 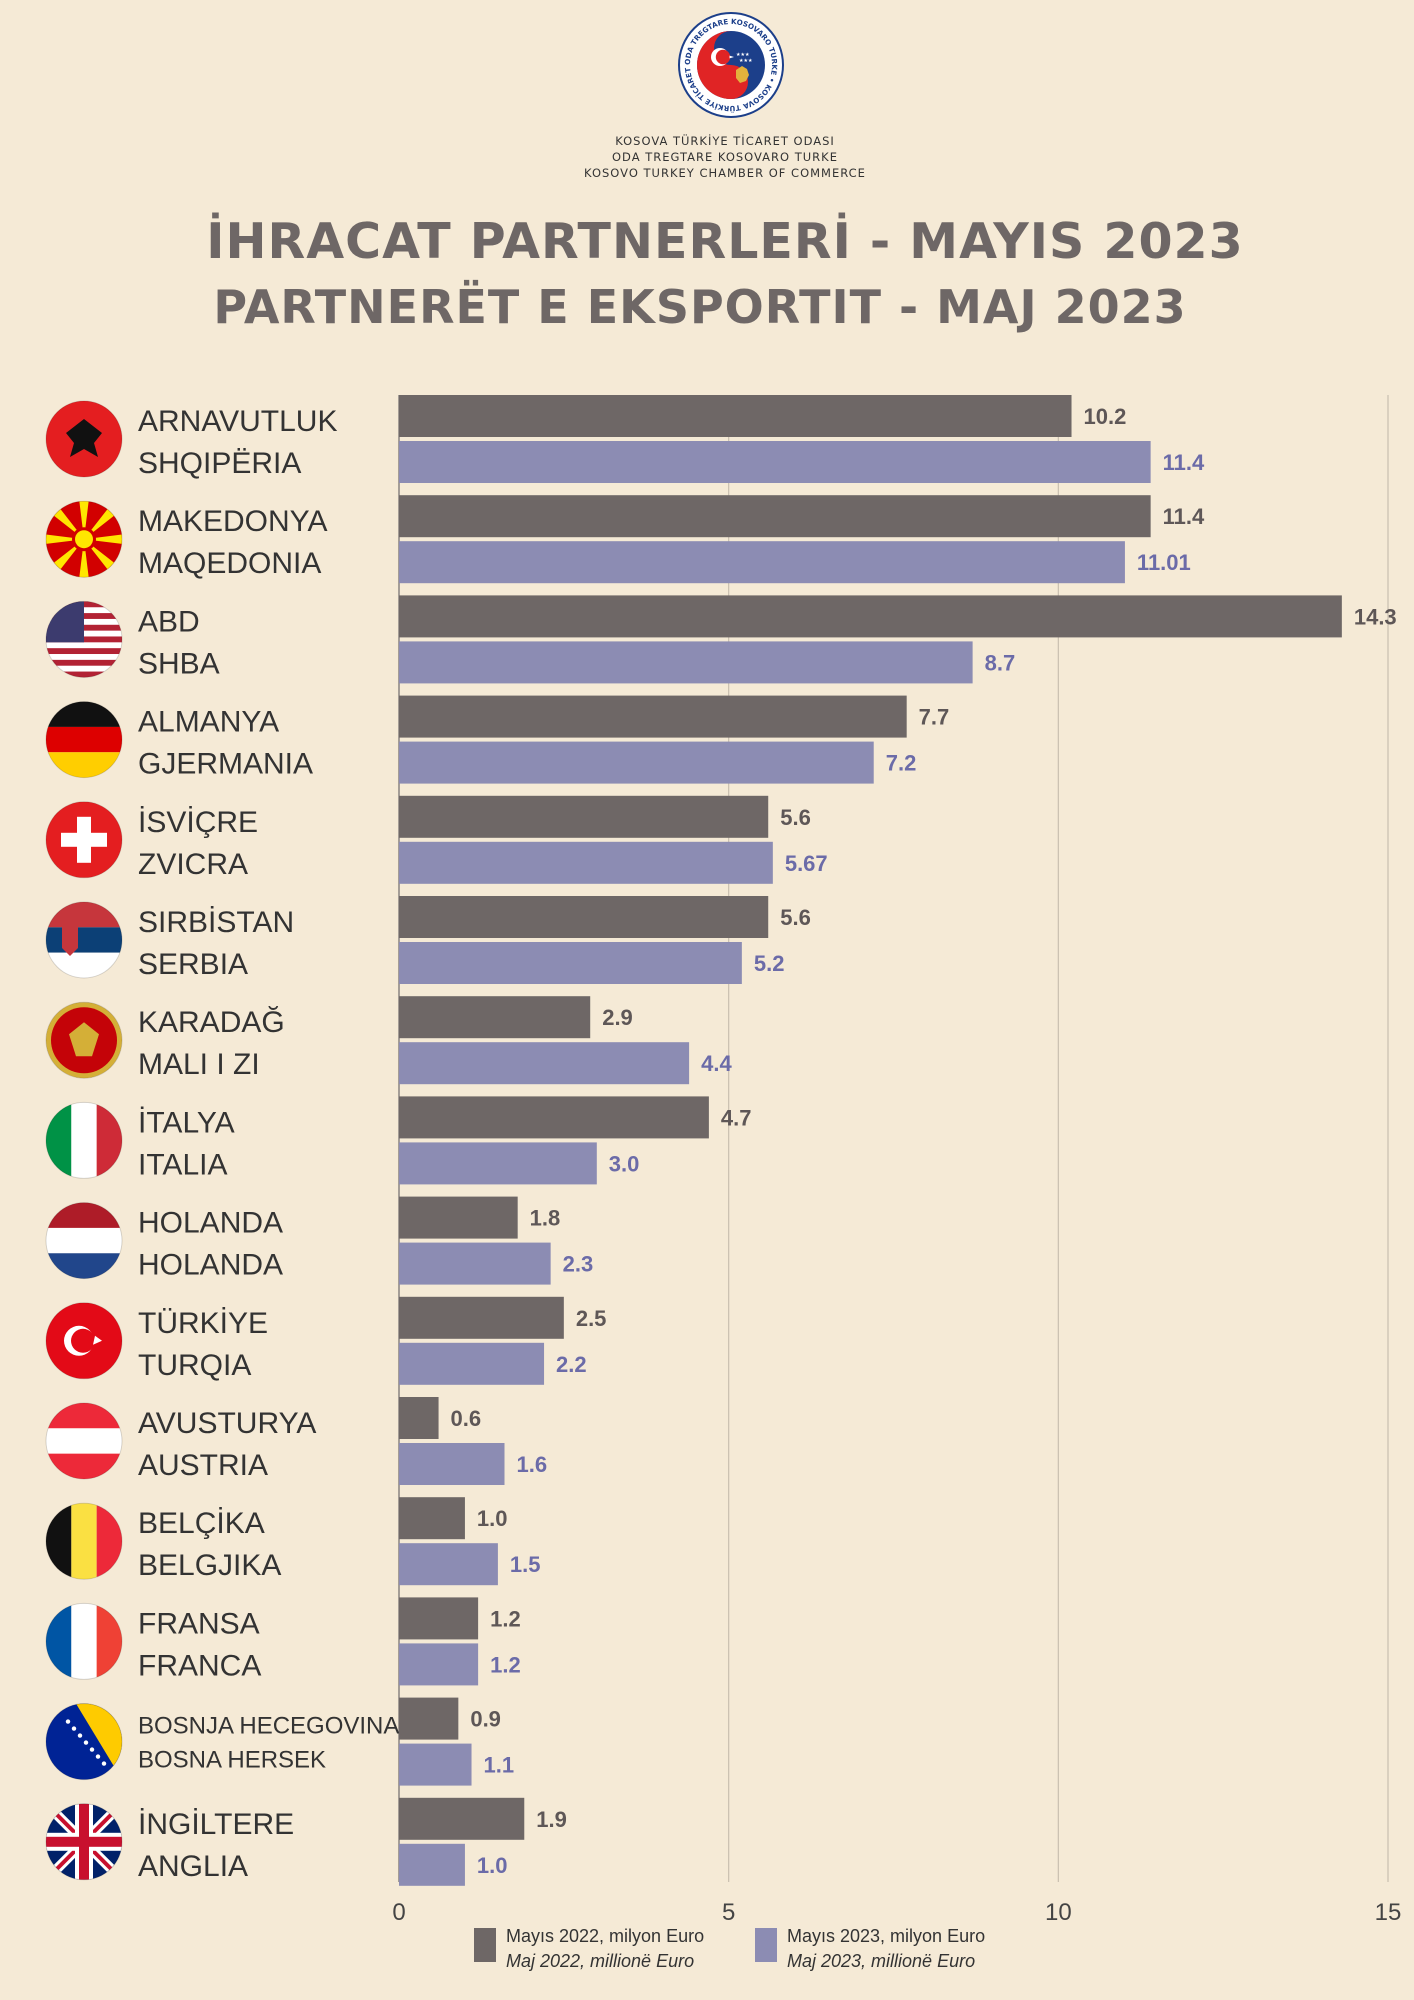 What do you see at coordinates (84, 439) in the screenshot?
I see `albania-flag-icon` at bounding box center [84, 439].